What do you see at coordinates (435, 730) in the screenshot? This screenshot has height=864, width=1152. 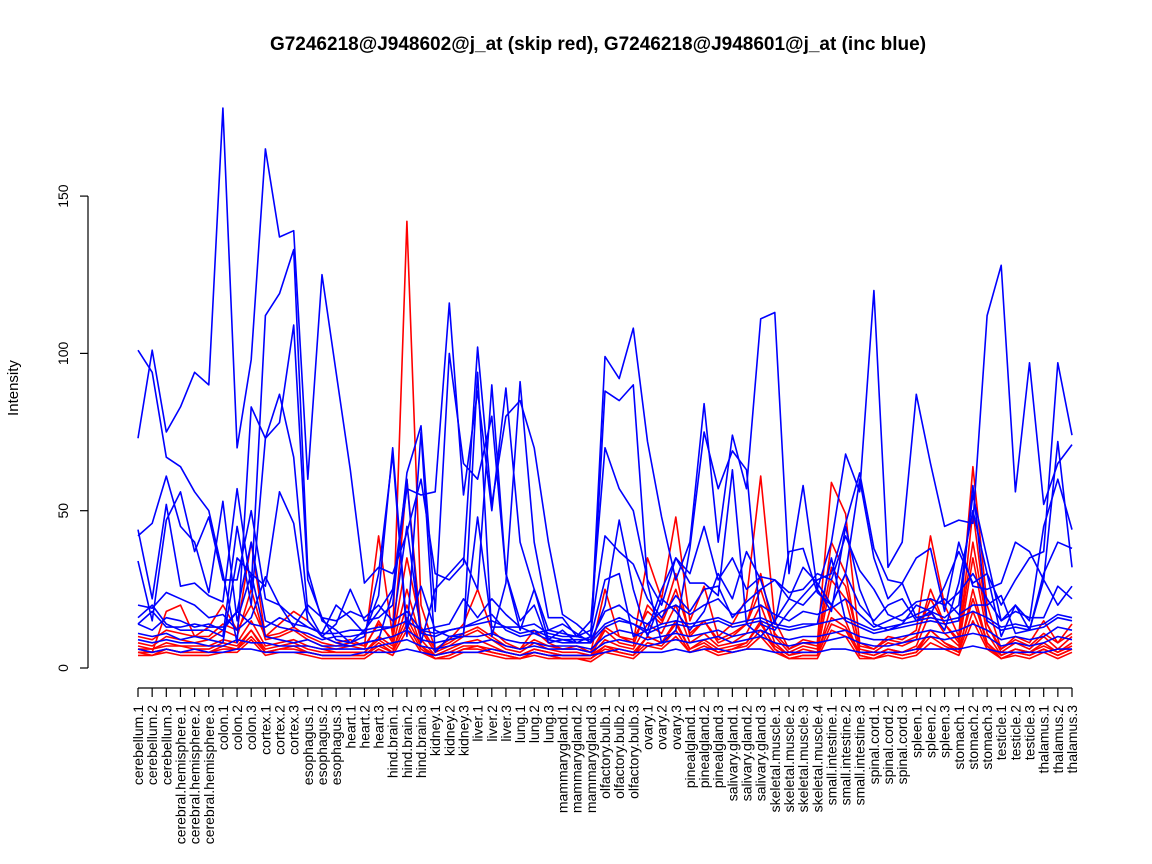 I see `x-tick-label: kidney.1` at bounding box center [435, 730].